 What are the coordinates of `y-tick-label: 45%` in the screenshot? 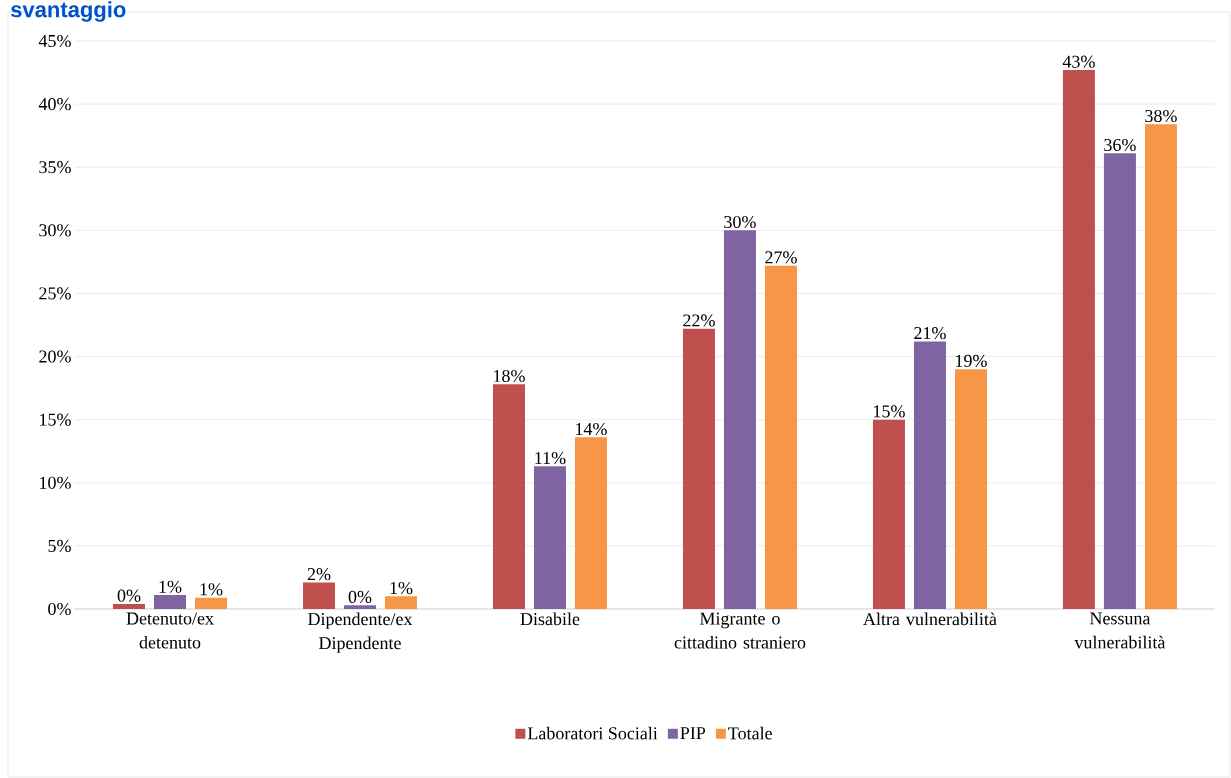 It's located at (54, 41).